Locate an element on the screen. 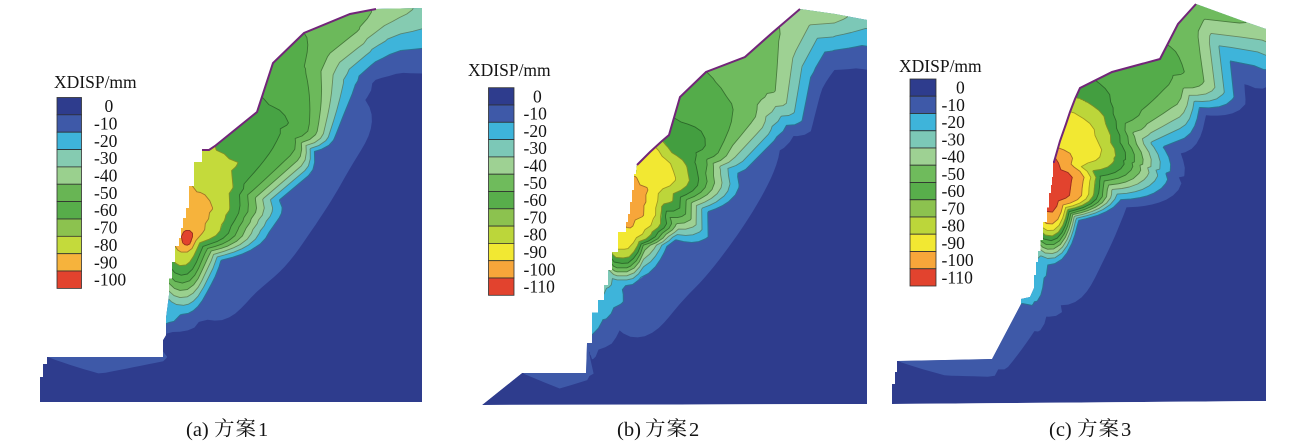 This screenshot has height=442, width=1299. svg-text: (c) is located at coordinates (1060, 430).